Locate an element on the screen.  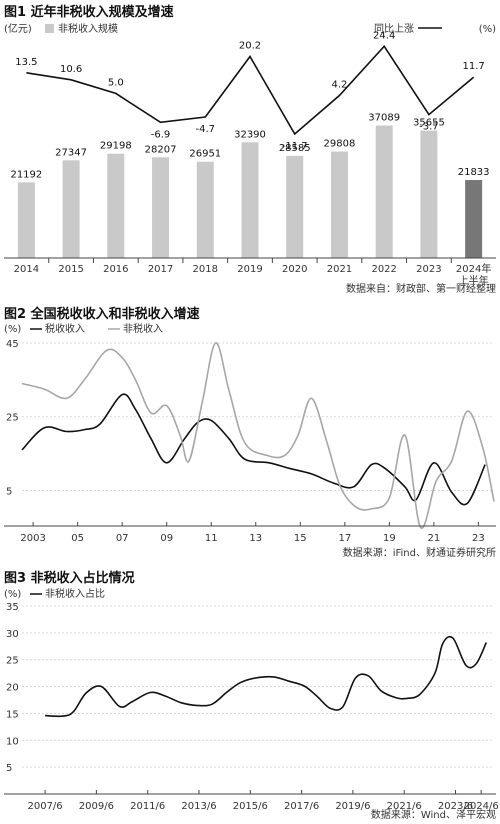
y-tick-label-20: 20 is located at coordinates (12, 688).